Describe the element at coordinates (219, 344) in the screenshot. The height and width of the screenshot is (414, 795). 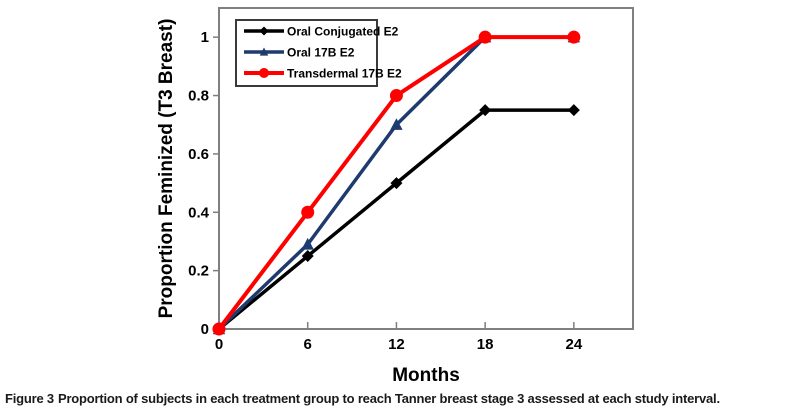
I see `x-tick-label: 0` at that location.